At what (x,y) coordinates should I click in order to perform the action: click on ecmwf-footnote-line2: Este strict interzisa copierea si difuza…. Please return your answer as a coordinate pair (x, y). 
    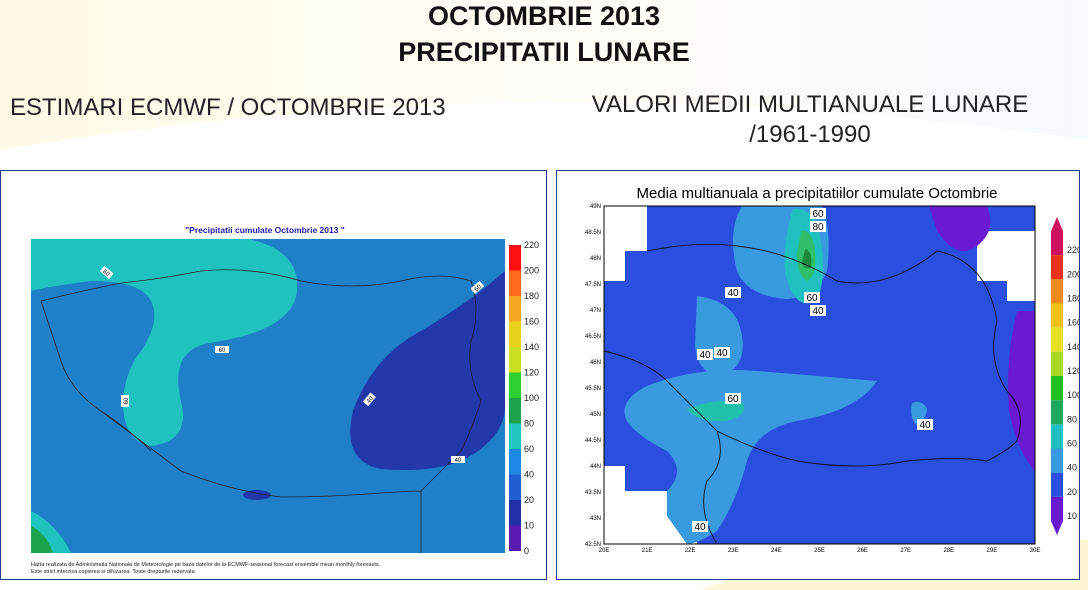
    Looking at the image, I should click on (114, 572).